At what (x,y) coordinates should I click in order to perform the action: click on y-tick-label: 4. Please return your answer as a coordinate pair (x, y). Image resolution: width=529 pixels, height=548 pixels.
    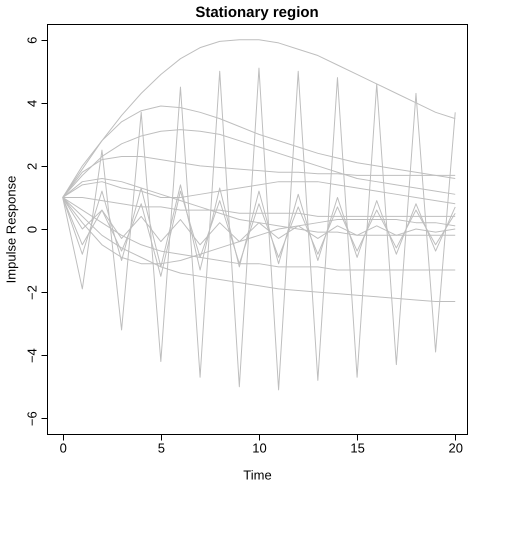
    Looking at the image, I should click on (32, 103).